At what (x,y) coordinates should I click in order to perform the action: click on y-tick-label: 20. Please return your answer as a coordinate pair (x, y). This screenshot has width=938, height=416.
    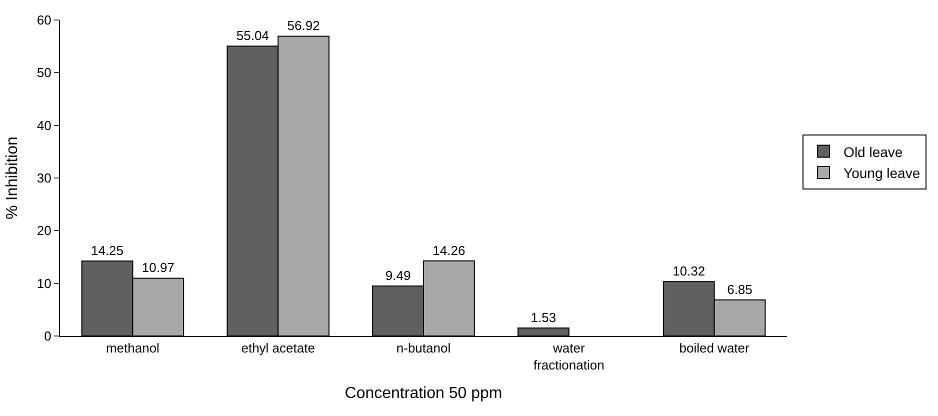
    Looking at the image, I should click on (44, 230).